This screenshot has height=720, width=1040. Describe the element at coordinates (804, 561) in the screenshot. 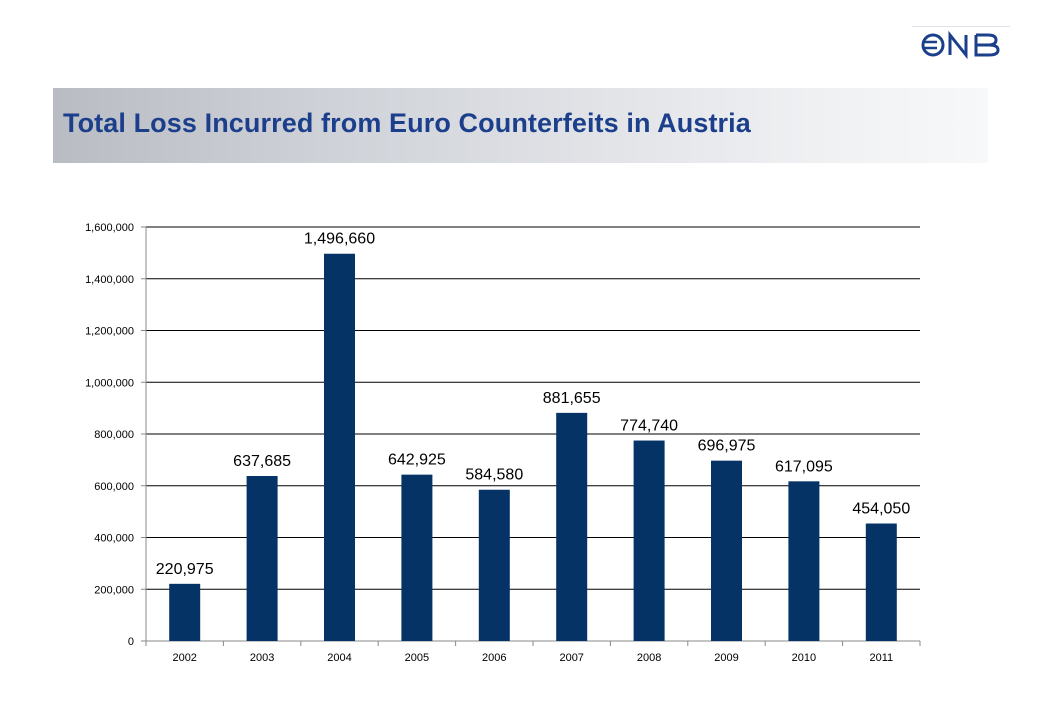

I see `bar-2010` at that location.